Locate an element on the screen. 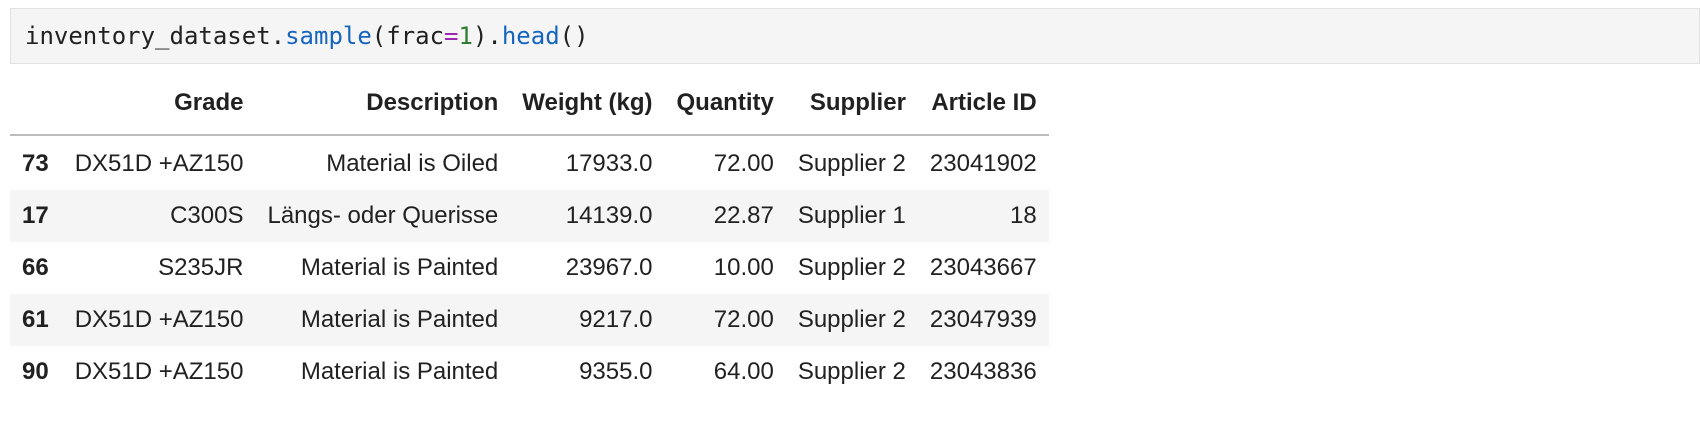  column-header-article-id: Article ID is located at coordinates (983, 104).